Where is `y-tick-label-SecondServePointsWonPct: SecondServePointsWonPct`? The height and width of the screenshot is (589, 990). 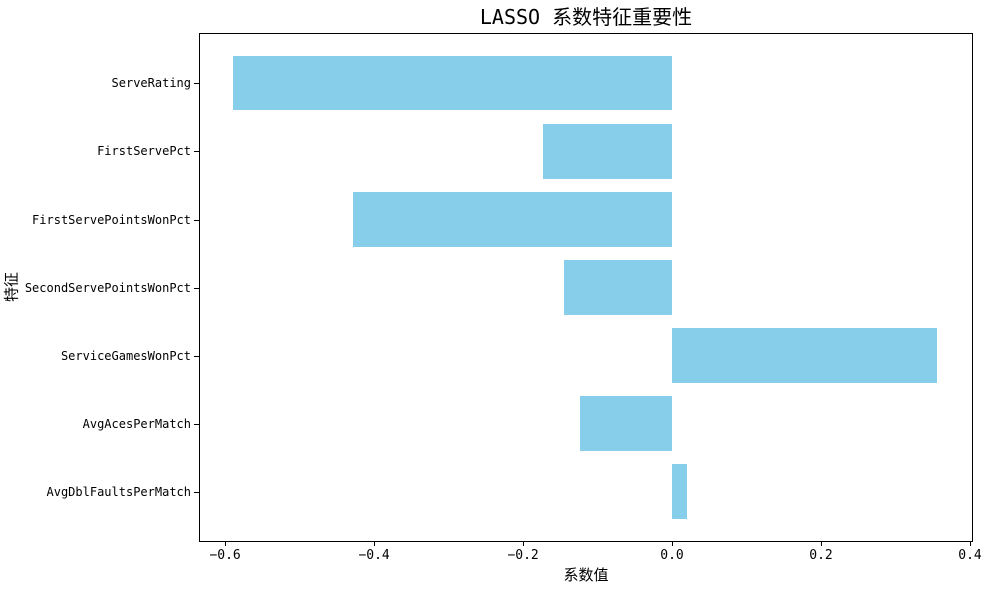
y-tick-label-SecondServePointsWonPct: SecondServePointsWonPct is located at coordinates (107, 287).